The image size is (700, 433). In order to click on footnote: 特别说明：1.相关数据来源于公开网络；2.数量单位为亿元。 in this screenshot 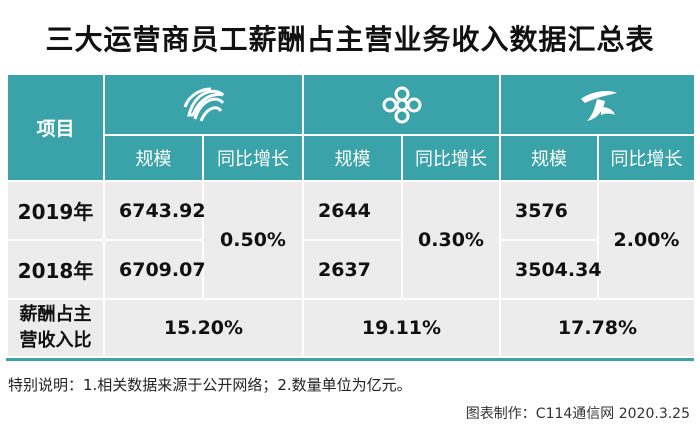, I will do `click(210, 385)`.